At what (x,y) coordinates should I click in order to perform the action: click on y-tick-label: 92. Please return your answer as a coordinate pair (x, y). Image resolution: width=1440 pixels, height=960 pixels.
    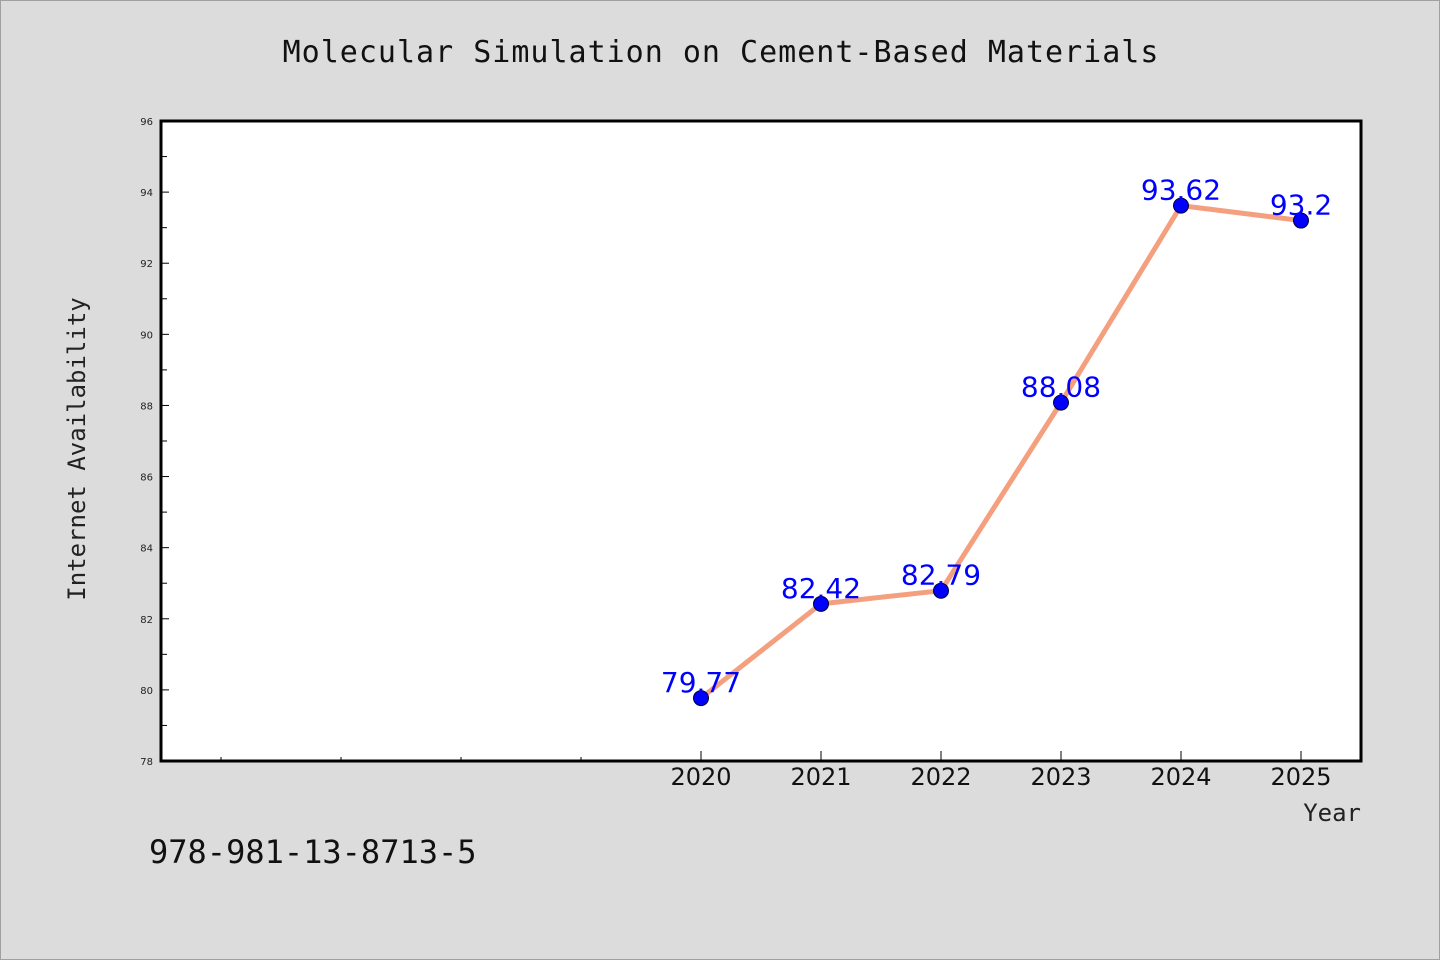
    Looking at the image, I should click on (146, 264).